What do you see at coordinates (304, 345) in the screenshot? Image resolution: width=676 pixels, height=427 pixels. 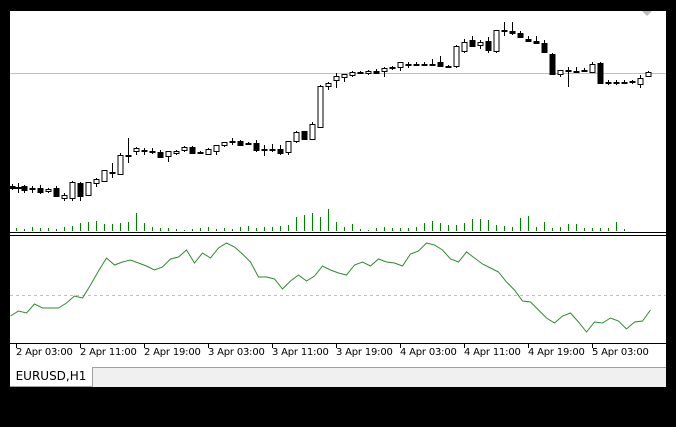 I see `time-axis-ticks` at bounding box center [304, 345].